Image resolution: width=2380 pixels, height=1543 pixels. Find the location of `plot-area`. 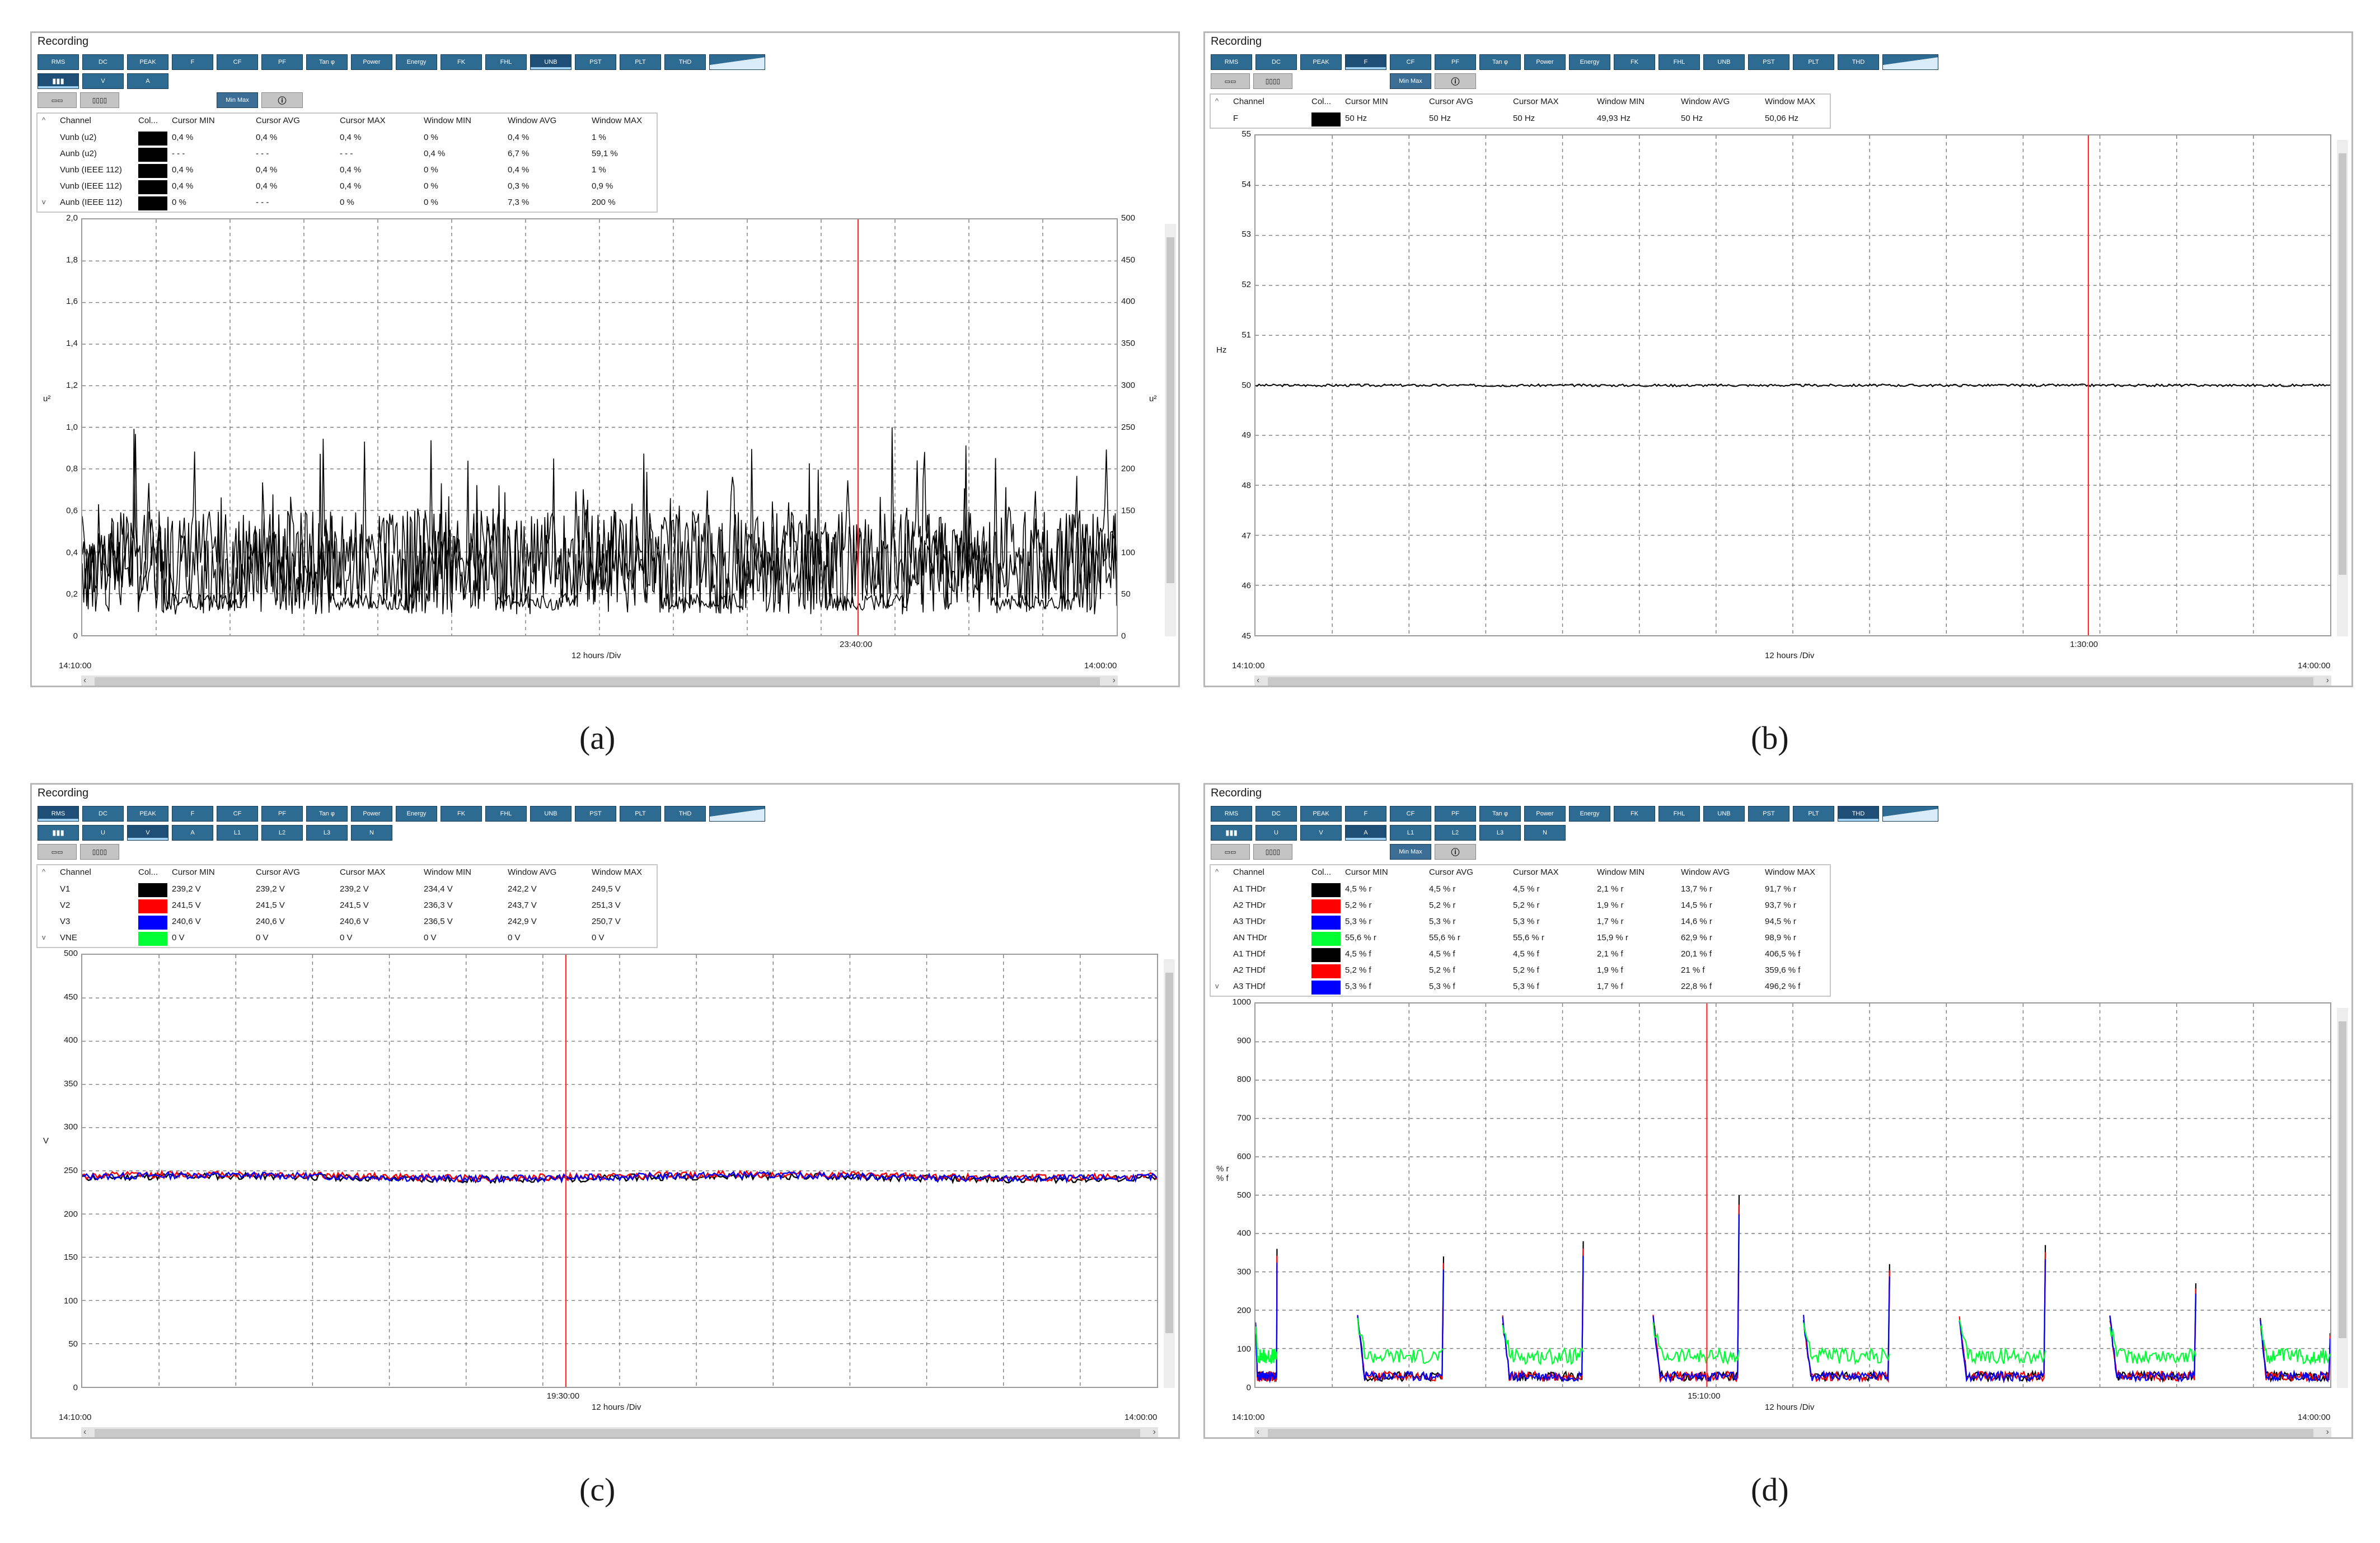

plot-area is located at coordinates (600, 427).